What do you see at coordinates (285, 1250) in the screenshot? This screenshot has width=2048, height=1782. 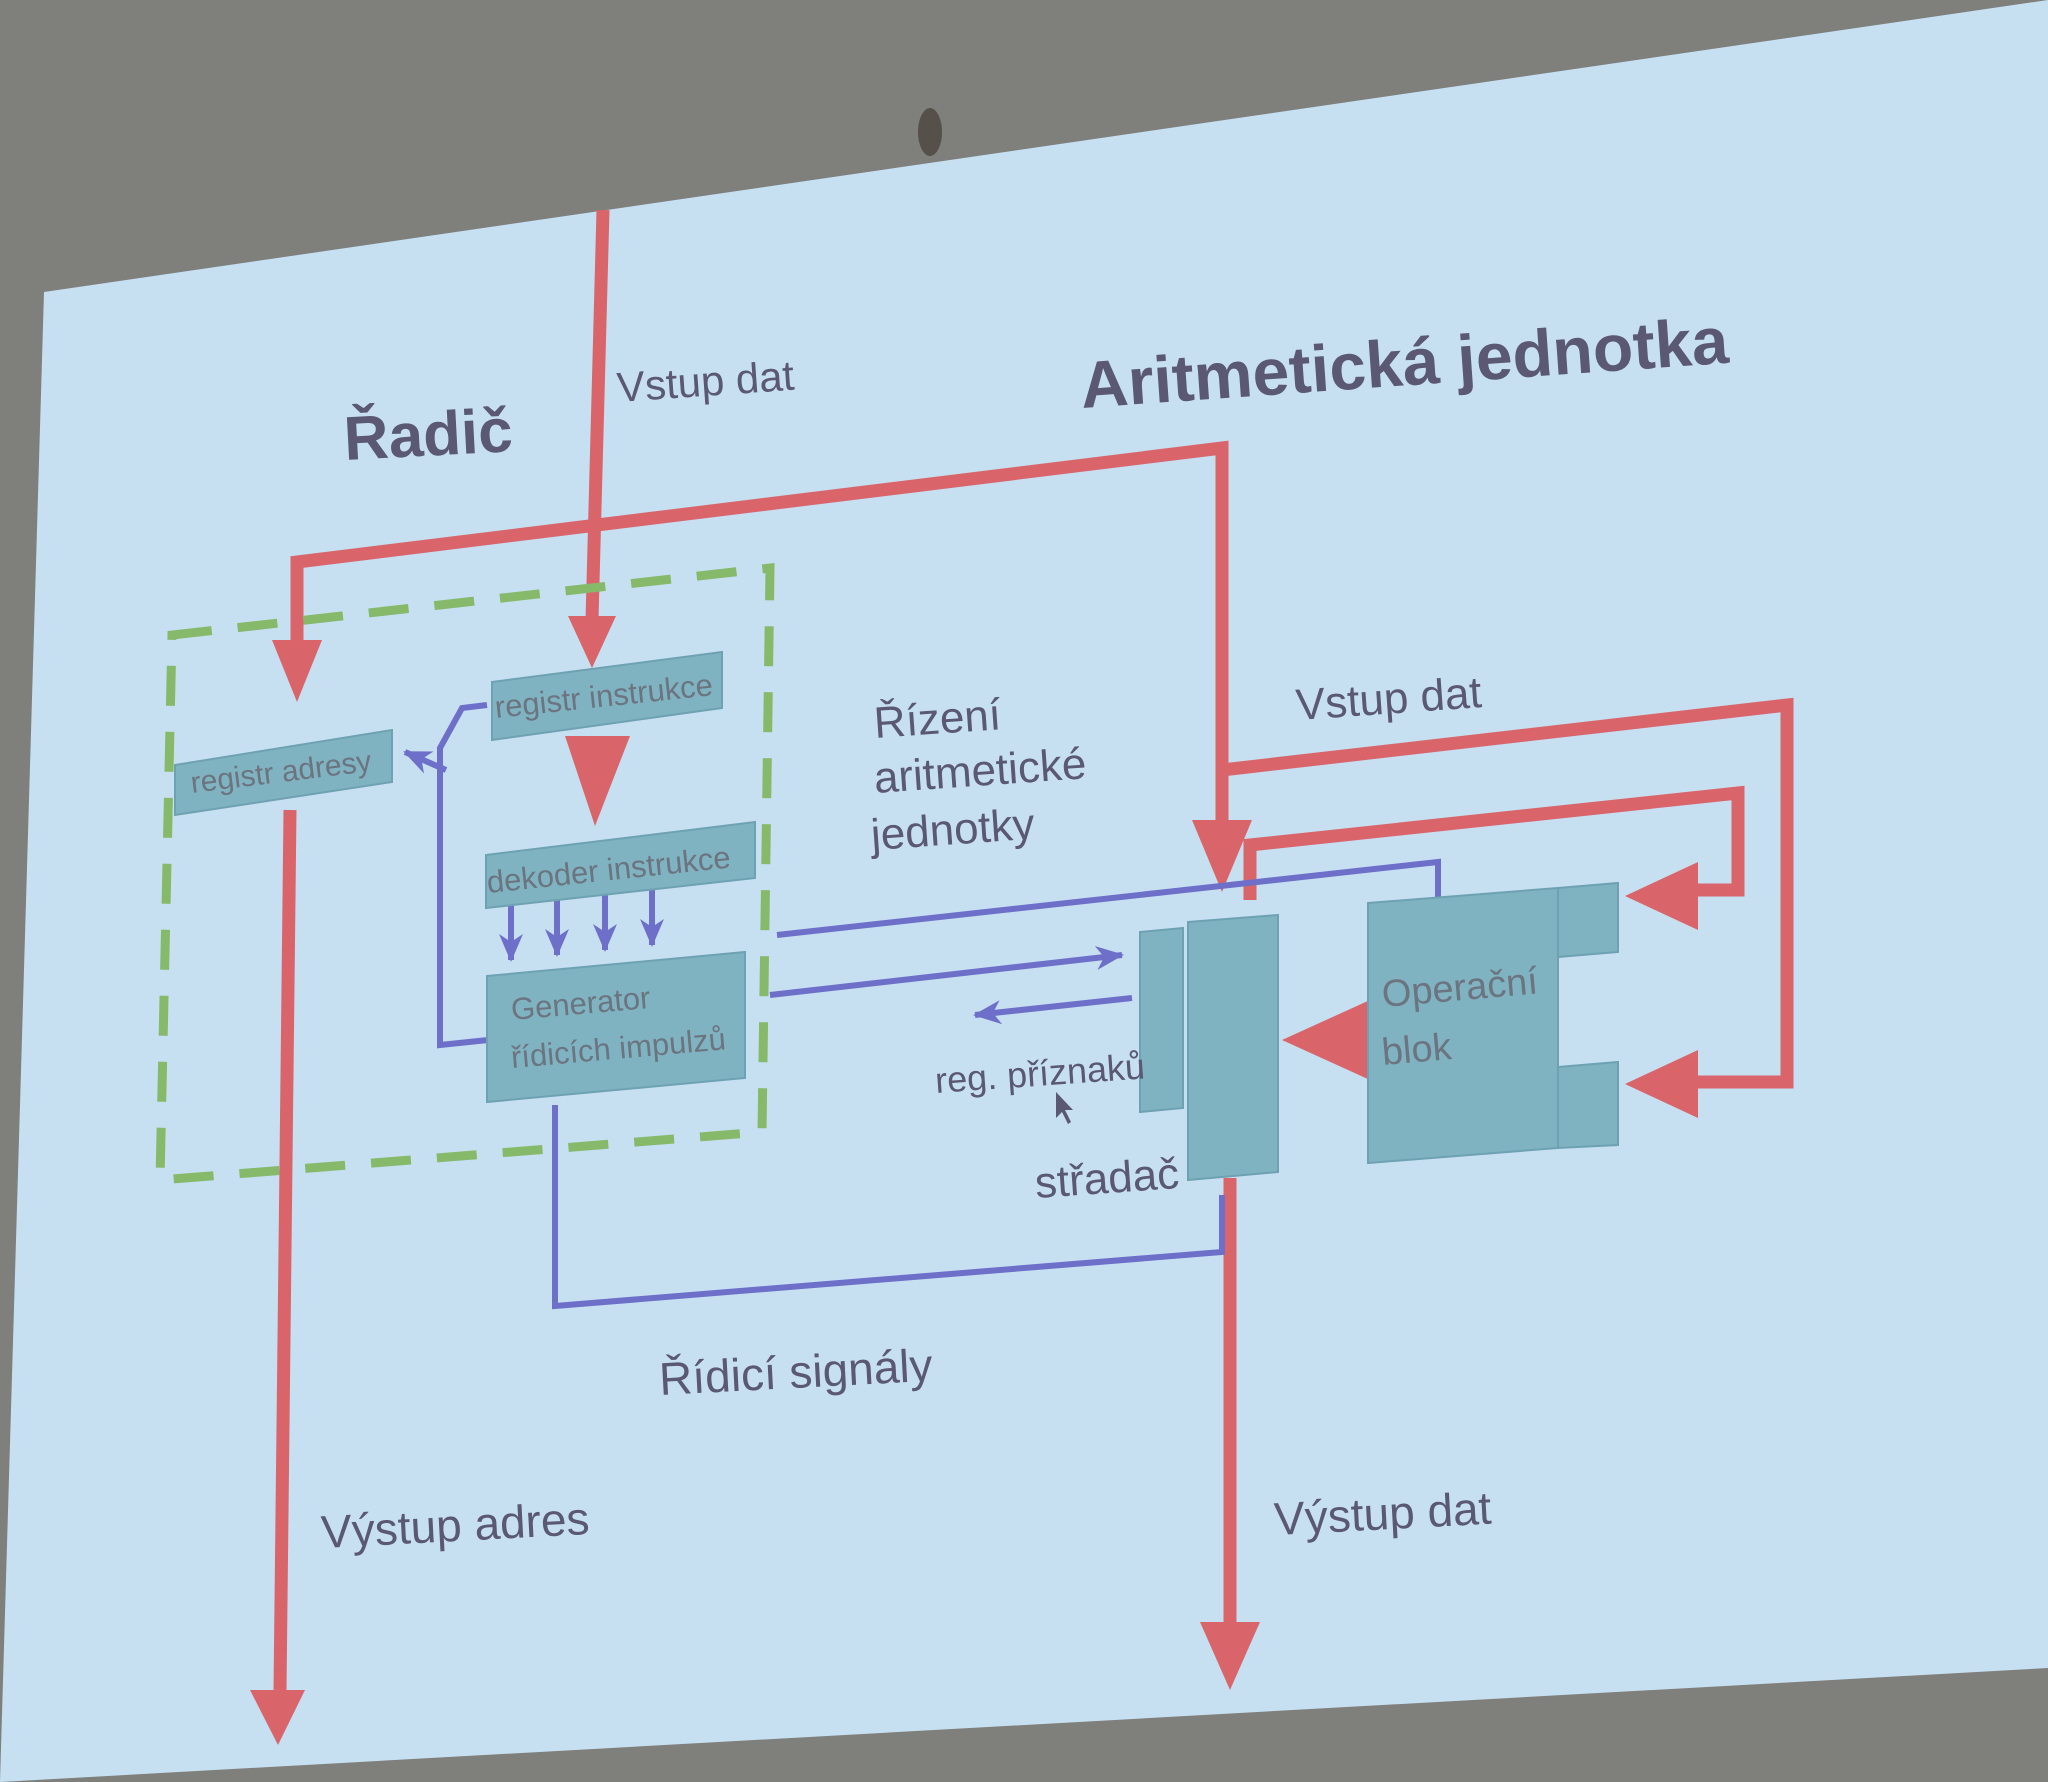 I see `address-output-line` at bounding box center [285, 1250].